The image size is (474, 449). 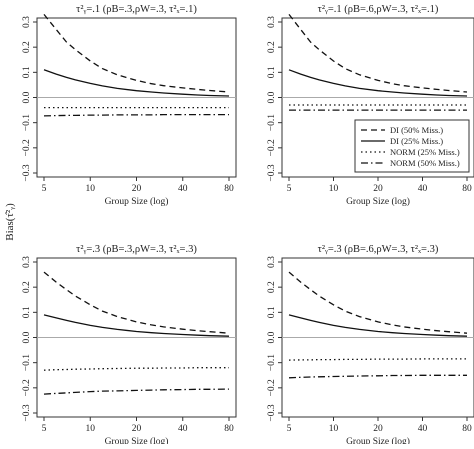 What do you see at coordinates (416, 141) in the screenshot?
I see `legend-label: DI (25% Miss.)` at bounding box center [416, 141].